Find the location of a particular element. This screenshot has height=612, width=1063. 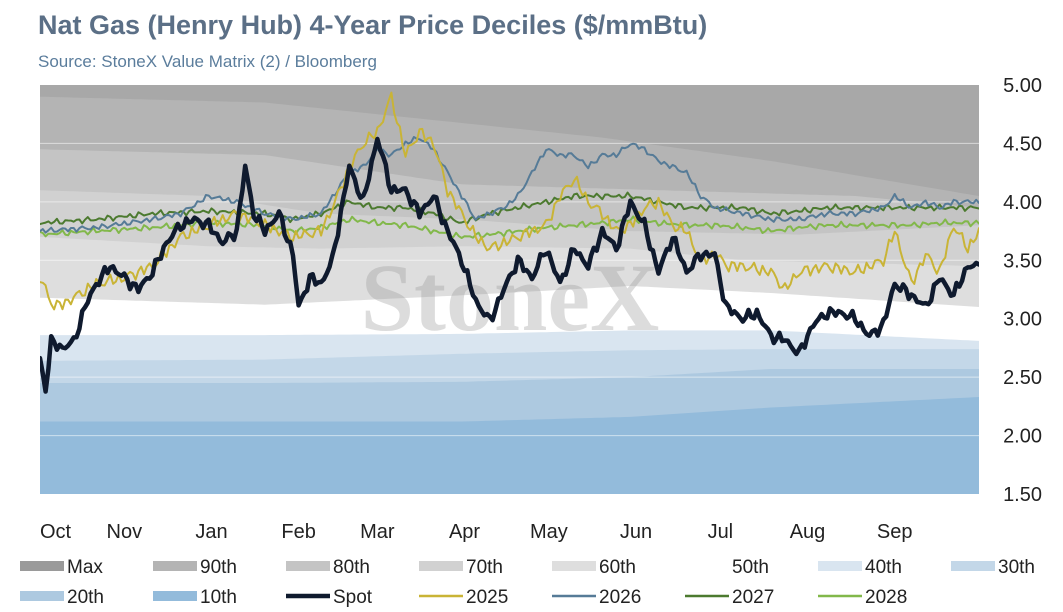

y-tick-label: 4.00 is located at coordinates (1022, 203).